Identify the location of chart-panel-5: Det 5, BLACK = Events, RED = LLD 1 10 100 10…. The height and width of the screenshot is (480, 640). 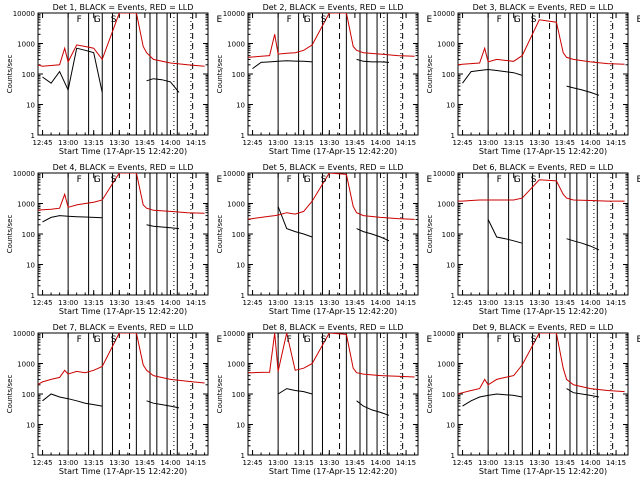
(324, 239).